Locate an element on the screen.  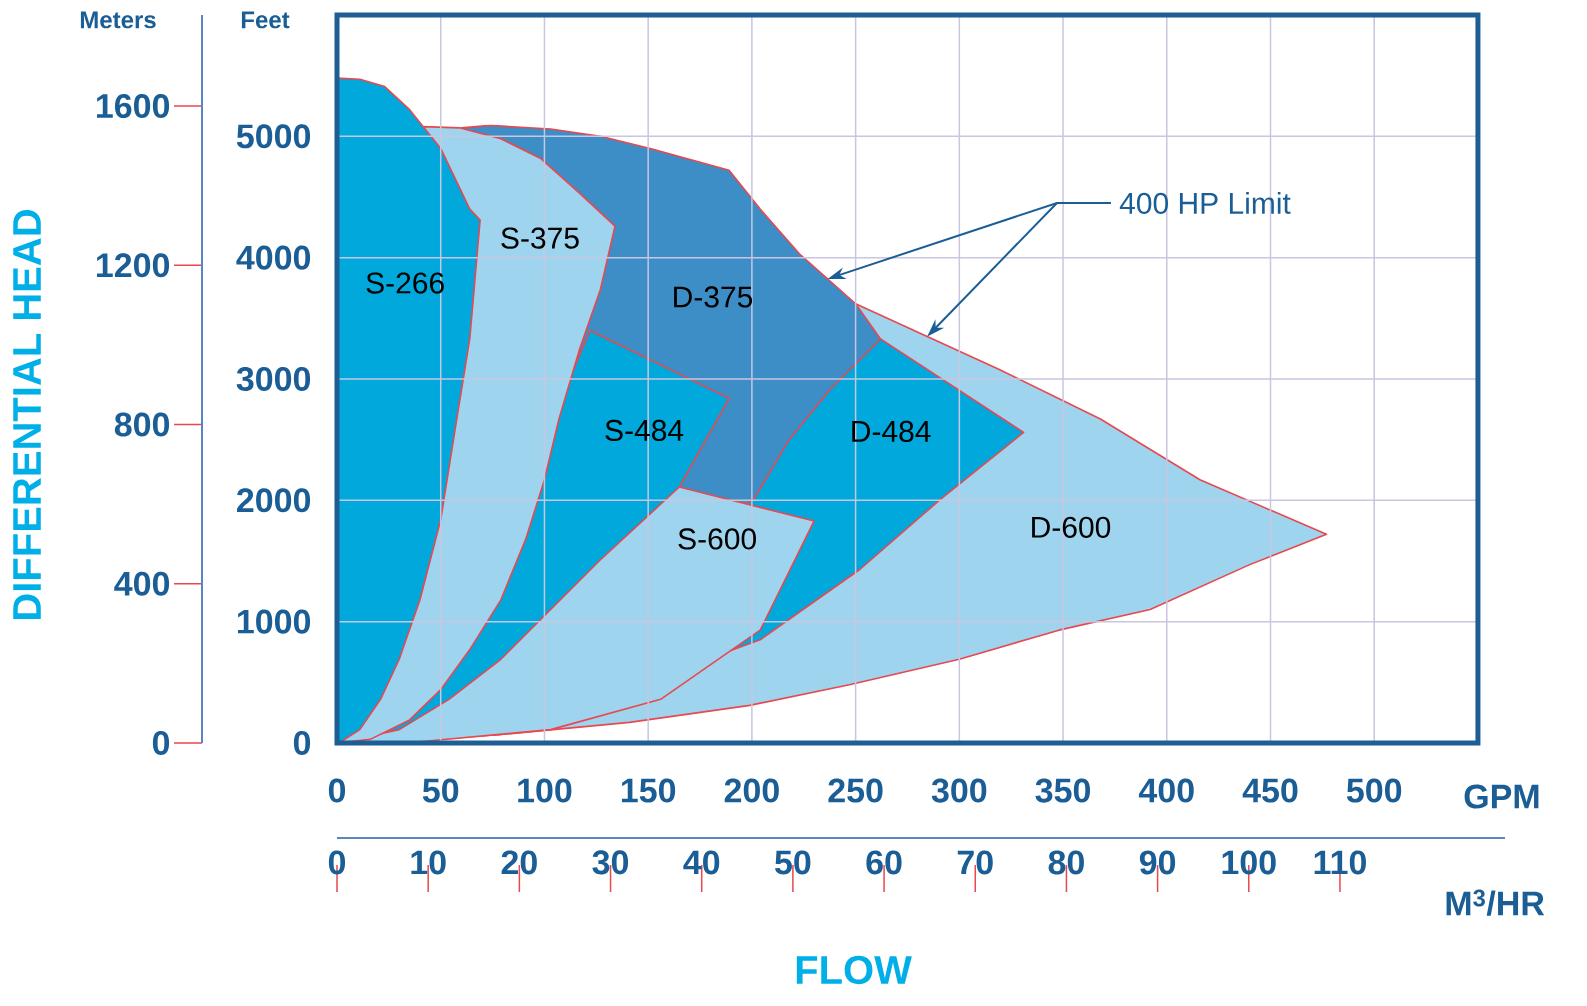
y-axis-title: Feet is located at coordinates (265, 20).